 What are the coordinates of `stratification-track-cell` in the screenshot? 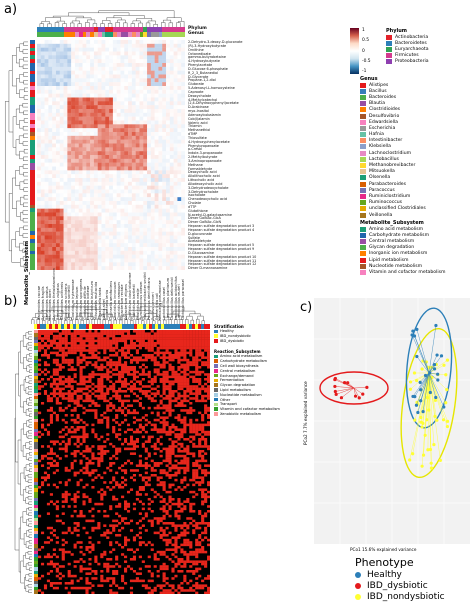 It's located at (187, 326).